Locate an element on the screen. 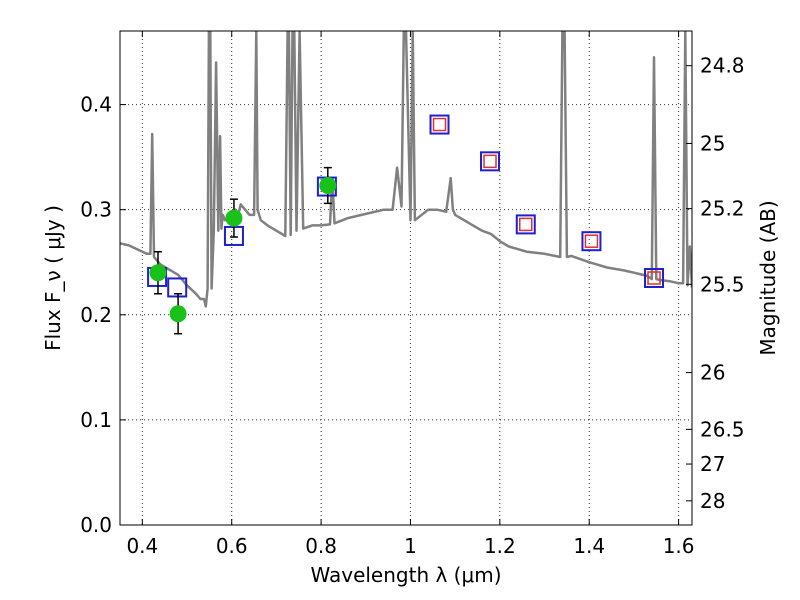 The image size is (800, 600). x-tick-label: 0.4 is located at coordinates (142, 546).